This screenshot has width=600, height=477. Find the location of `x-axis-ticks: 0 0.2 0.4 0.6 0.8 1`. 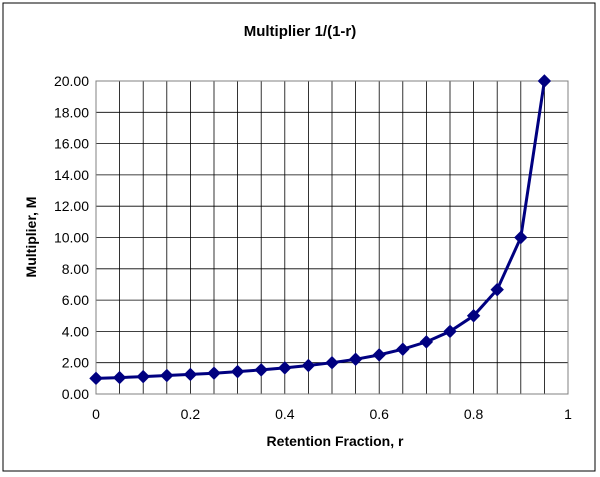

x-axis-ticks: 0 0.2 0.4 0.6 0.8 1 is located at coordinates (332, 414).